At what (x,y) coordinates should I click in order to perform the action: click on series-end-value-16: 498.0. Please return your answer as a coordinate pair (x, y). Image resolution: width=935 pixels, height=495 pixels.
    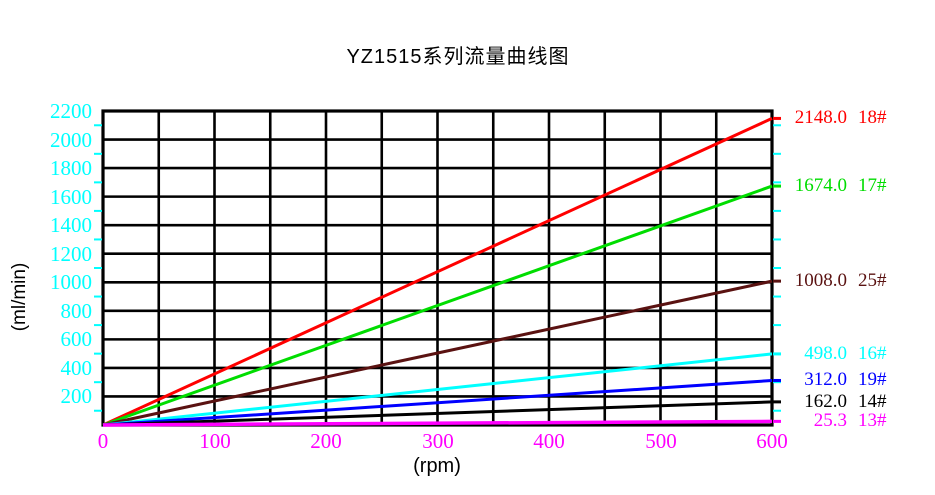
    Looking at the image, I should click on (825, 353).